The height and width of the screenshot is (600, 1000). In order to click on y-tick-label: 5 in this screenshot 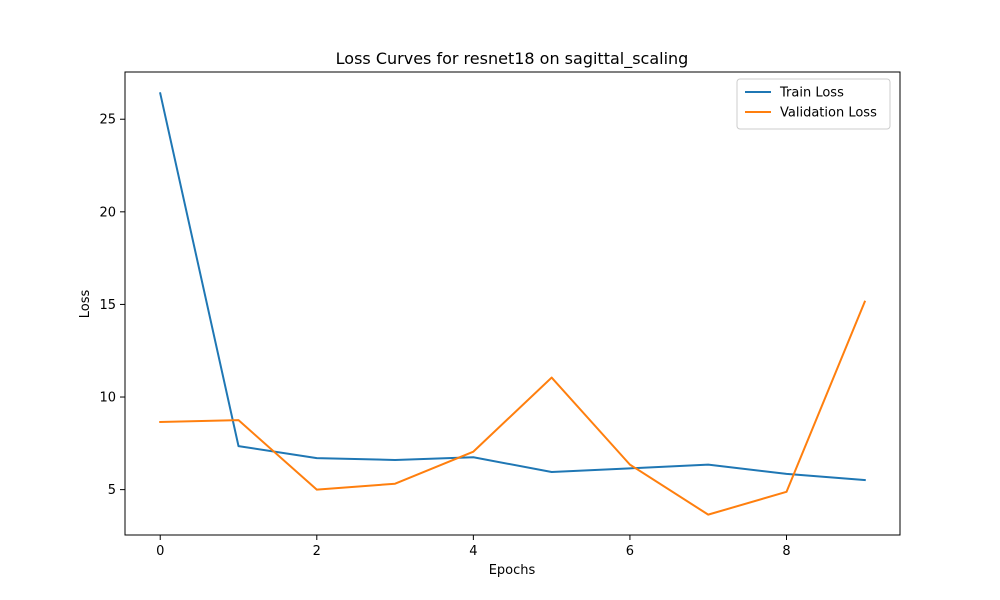, I will do `click(112, 490)`.